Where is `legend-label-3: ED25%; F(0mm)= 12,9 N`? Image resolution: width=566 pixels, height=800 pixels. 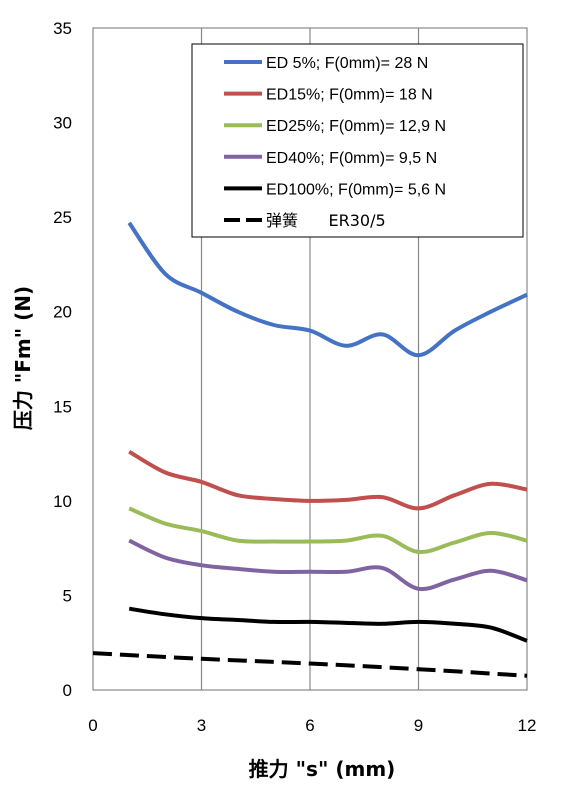
legend-label-3: ED25%; F(0mm)= 12,9 N is located at coordinates (356, 126).